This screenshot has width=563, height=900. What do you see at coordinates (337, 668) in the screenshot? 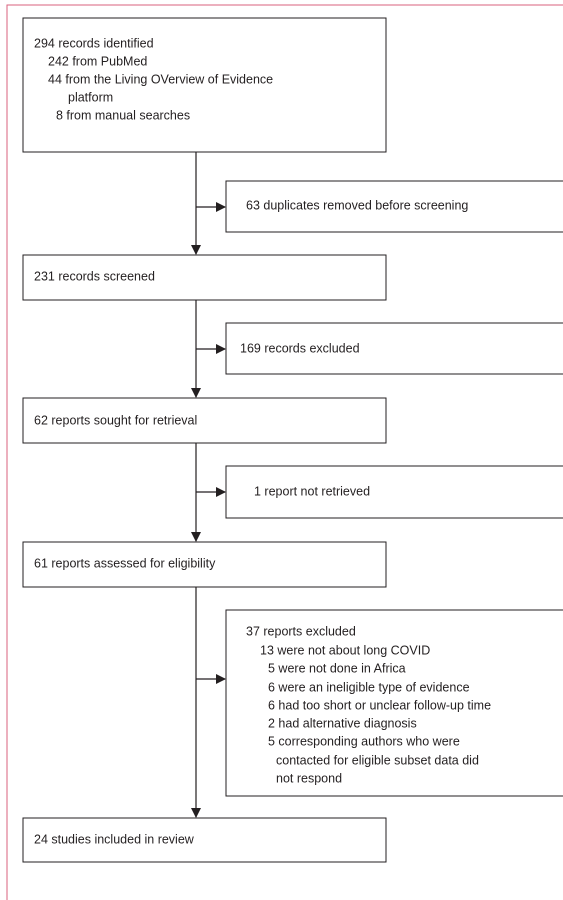
I see `box-line: 5 were not done in Africa` at bounding box center [337, 668].